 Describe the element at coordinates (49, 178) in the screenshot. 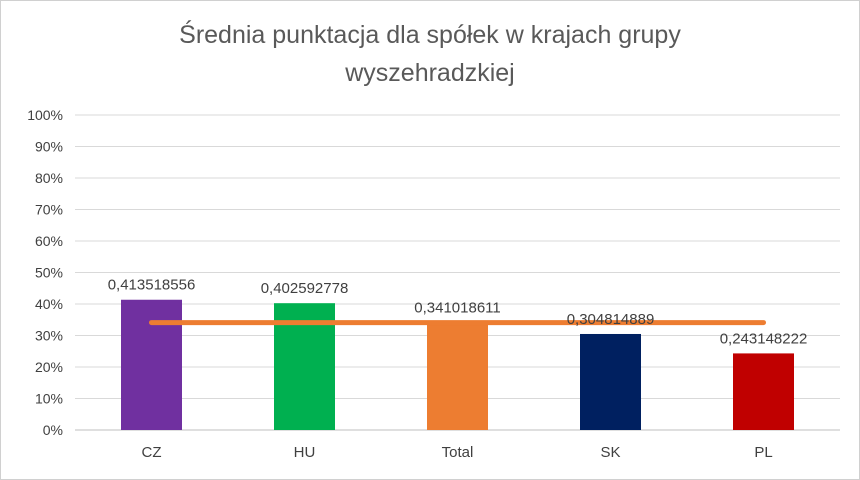

I see `y-tick-label: 80%` at that location.